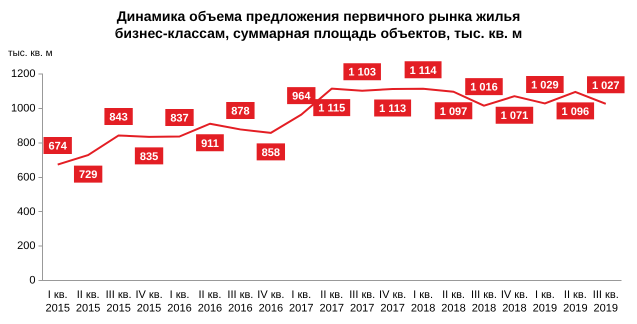 This screenshot has height=324, width=637. I want to click on y-tick-label: 0, so click(32, 280).